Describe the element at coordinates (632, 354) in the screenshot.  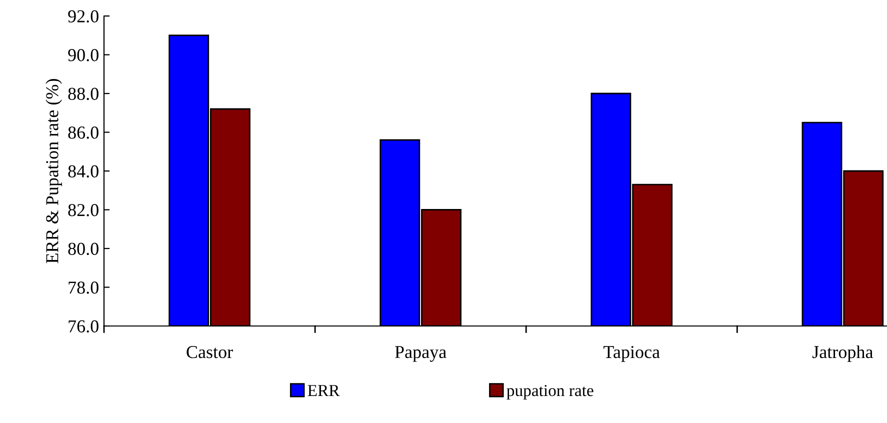
I see `x-tick-label: Tapioca` at that location.